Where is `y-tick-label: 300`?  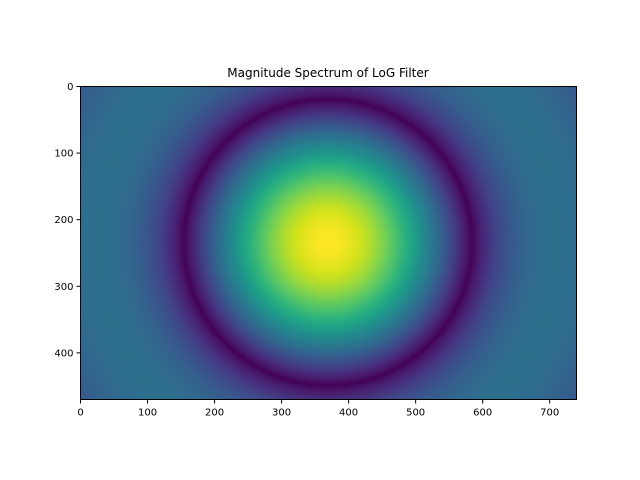
y-tick-label: 300 is located at coordinates (63, 287).